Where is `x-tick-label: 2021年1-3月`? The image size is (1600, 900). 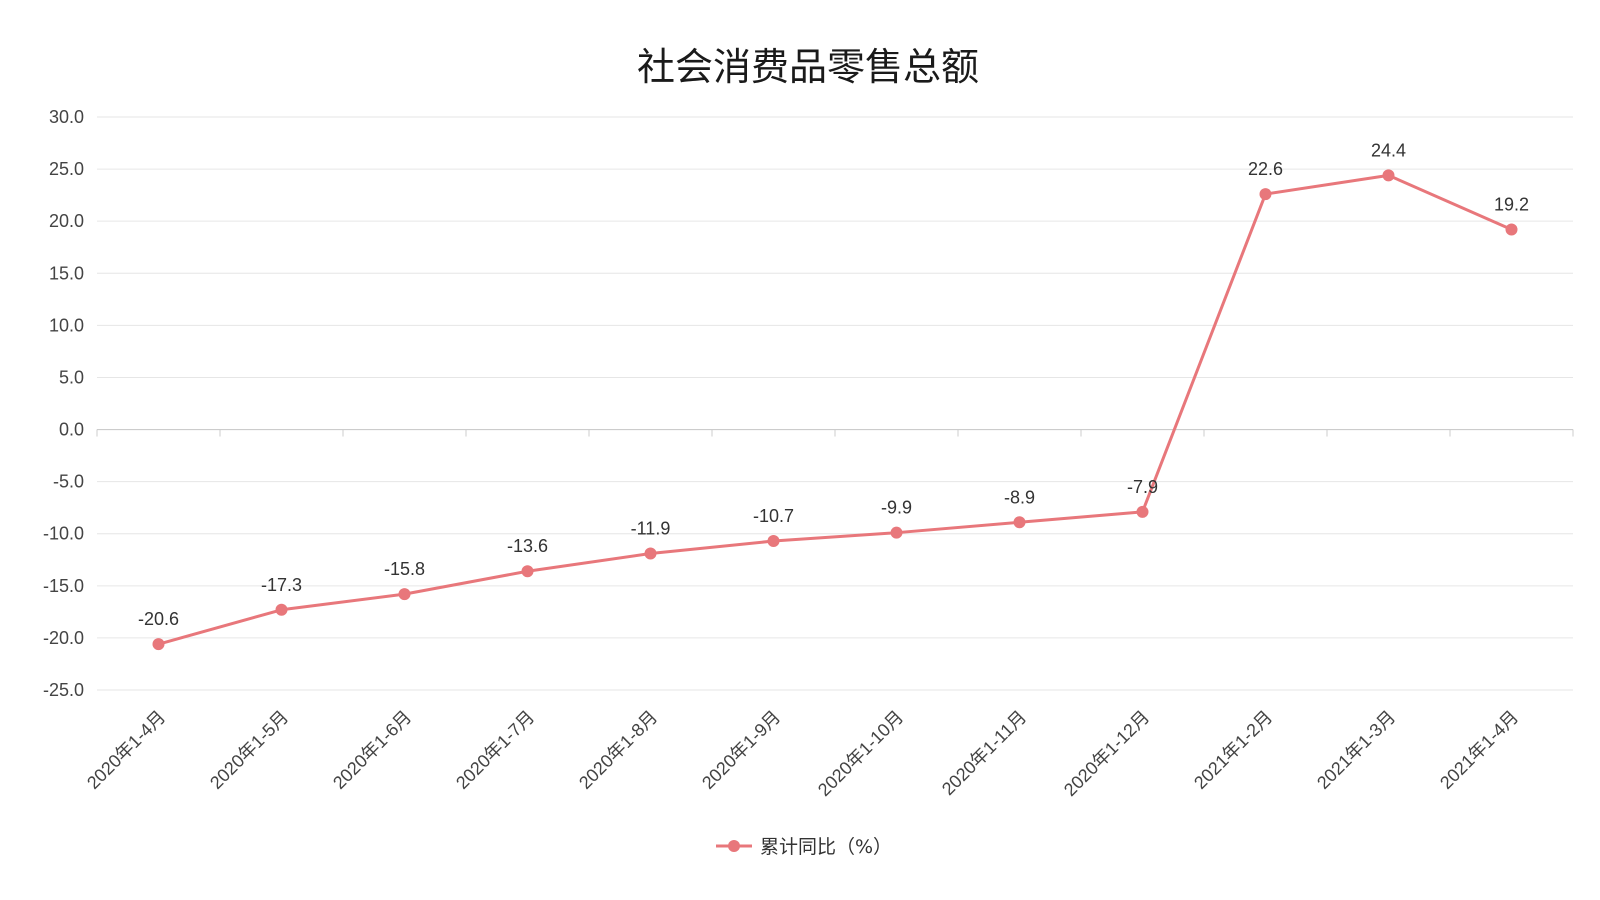 x-tick-label: 2021年1-3月 is located at coordinates (1356, 750).